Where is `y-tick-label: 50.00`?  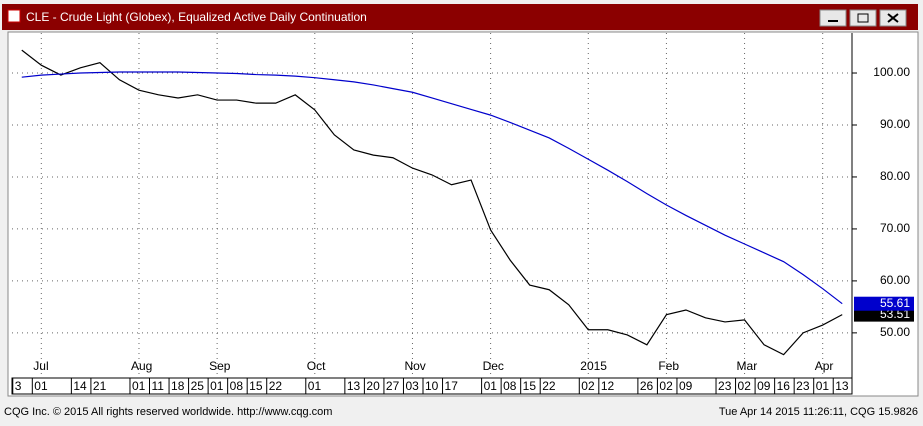 y-tick-label: 50.00 is located at coordinates (895, 332).